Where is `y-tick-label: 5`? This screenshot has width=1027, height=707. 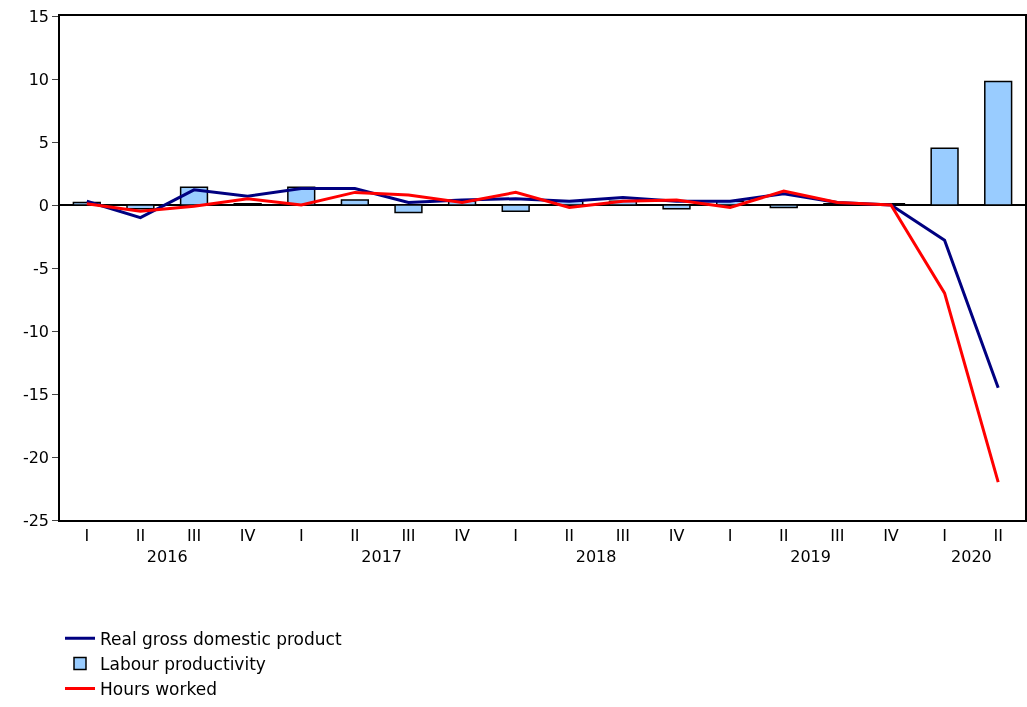 y-tick-label: 5 is located at coordinates (44, 142).